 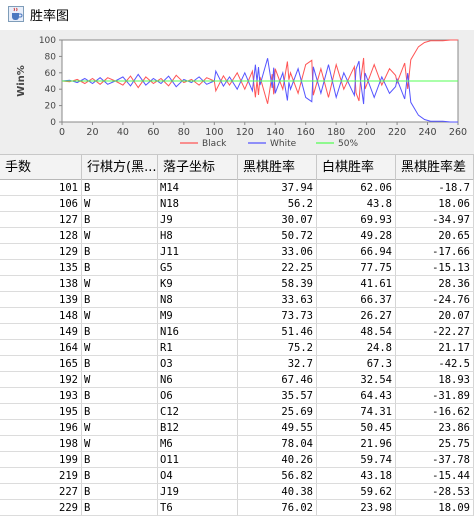 What do you see at coordinates (356, 508) in the screenshot?
I see `cell-white-winrate: 23.98` at bounding box center [356, 508].